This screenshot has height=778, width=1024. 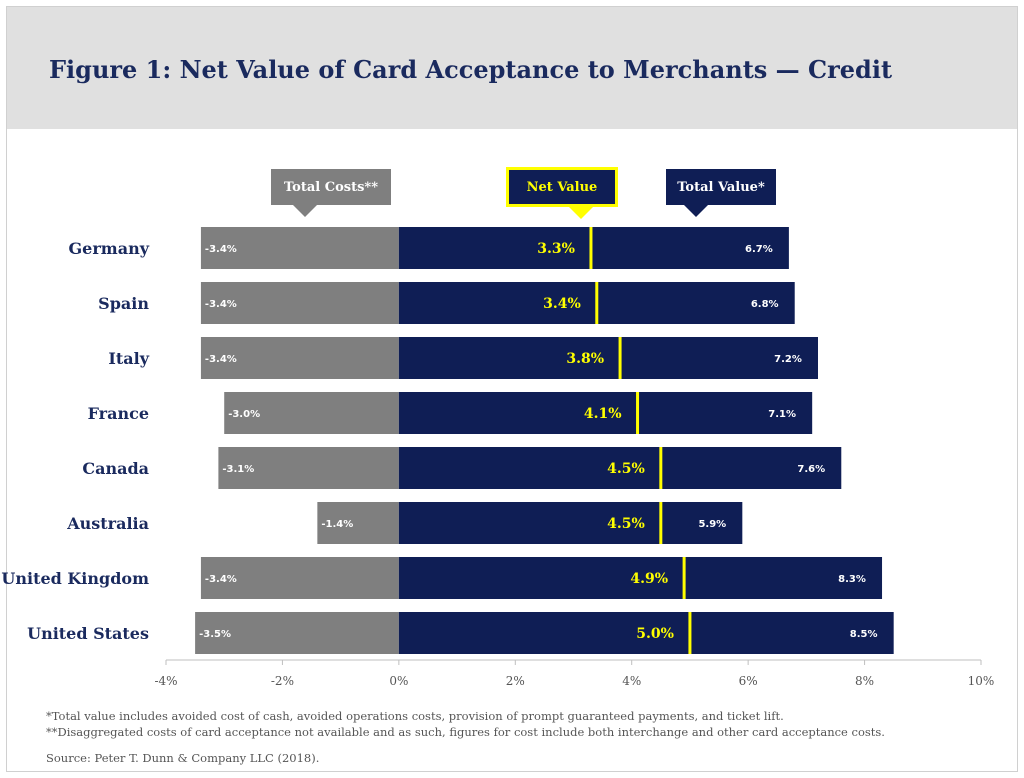 What do you see at coordinates (811, 469) in the screenshot?
I see `value-data-label: 7.6%` at bounding box center [811, 469].